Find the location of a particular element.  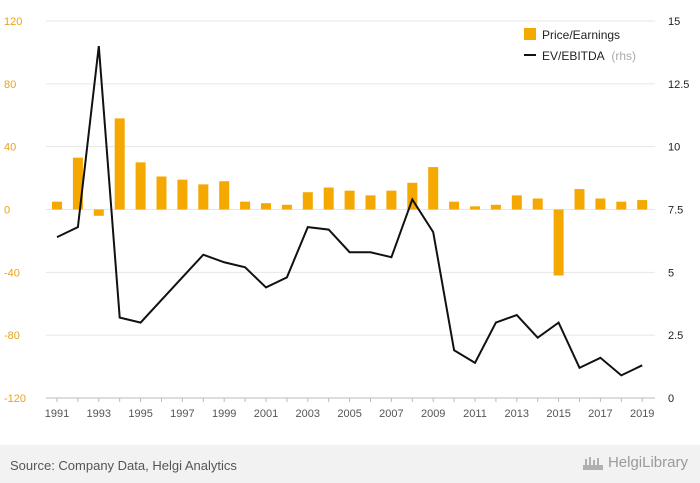

right-tick-label: 15 is located at coordinates (674, 22).